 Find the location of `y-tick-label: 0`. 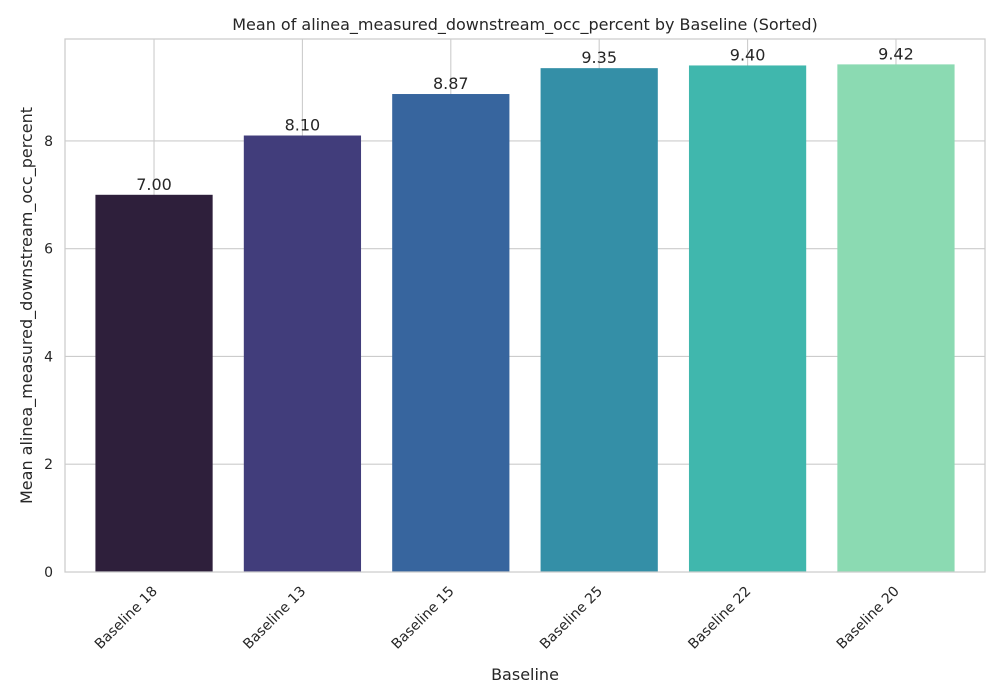

y-tick-label: 0 is located at coordinates (48, 573).